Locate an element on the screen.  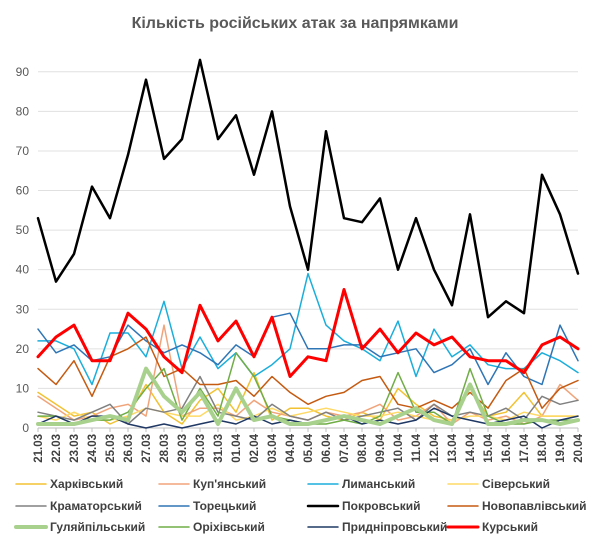
legend-label-1: Куп'янський is located at coordinates (229, 484).